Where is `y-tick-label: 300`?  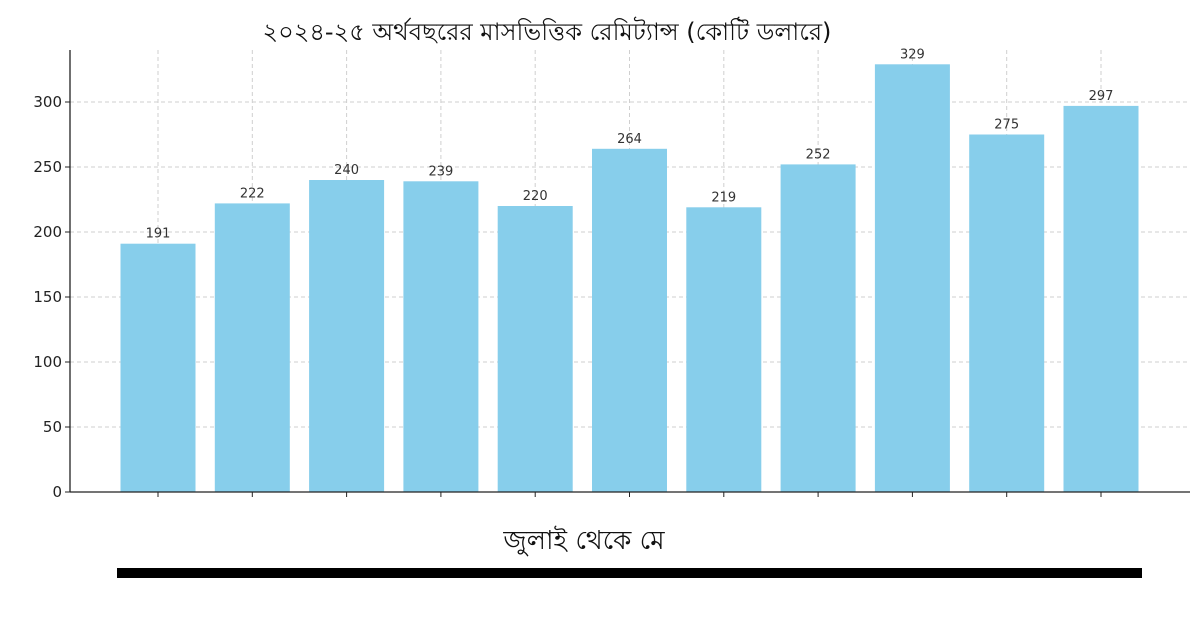 y-tick-label: 300 is located at coordinates (47, 102).